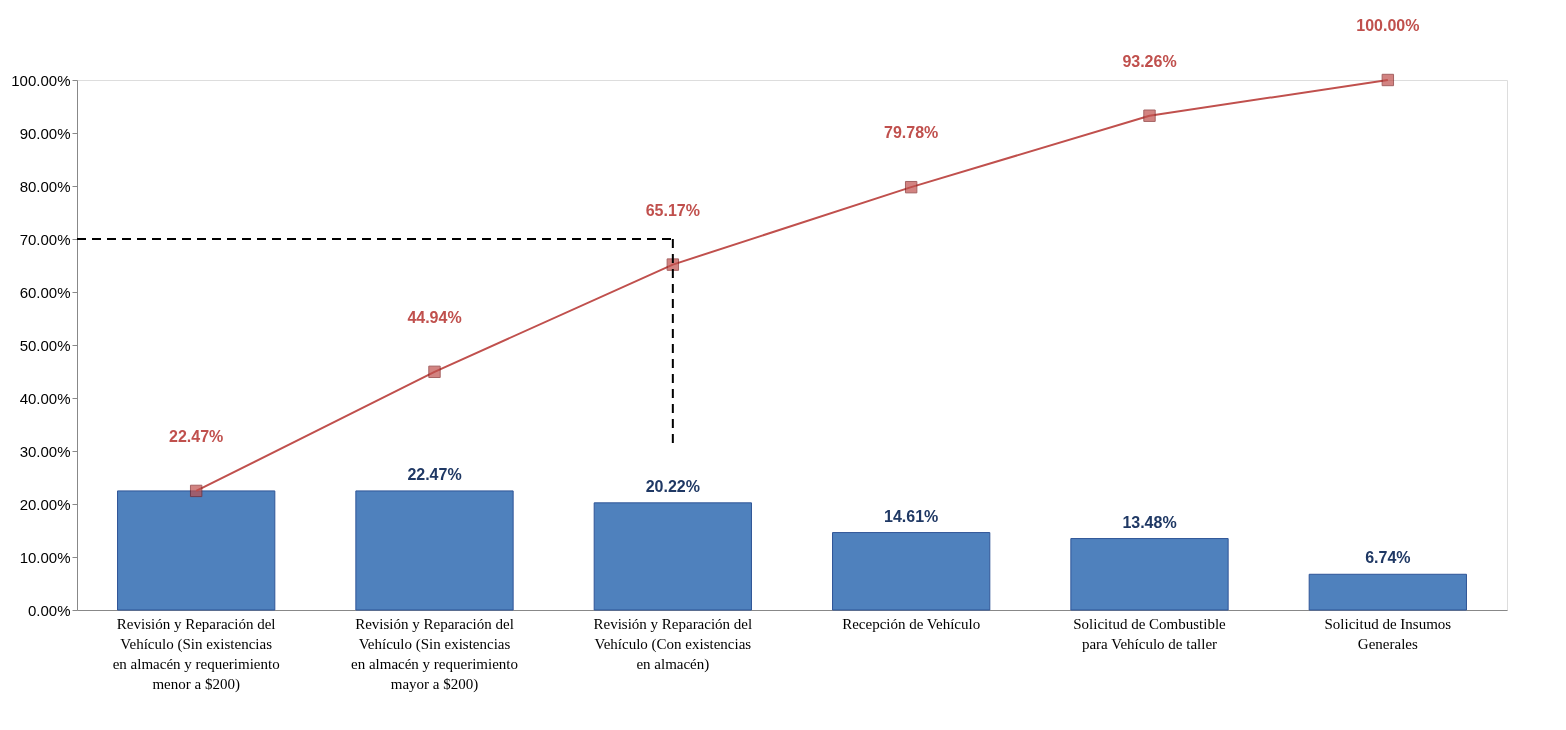  I want to click on y-tick-label: 20.00%, so click(45, 504).